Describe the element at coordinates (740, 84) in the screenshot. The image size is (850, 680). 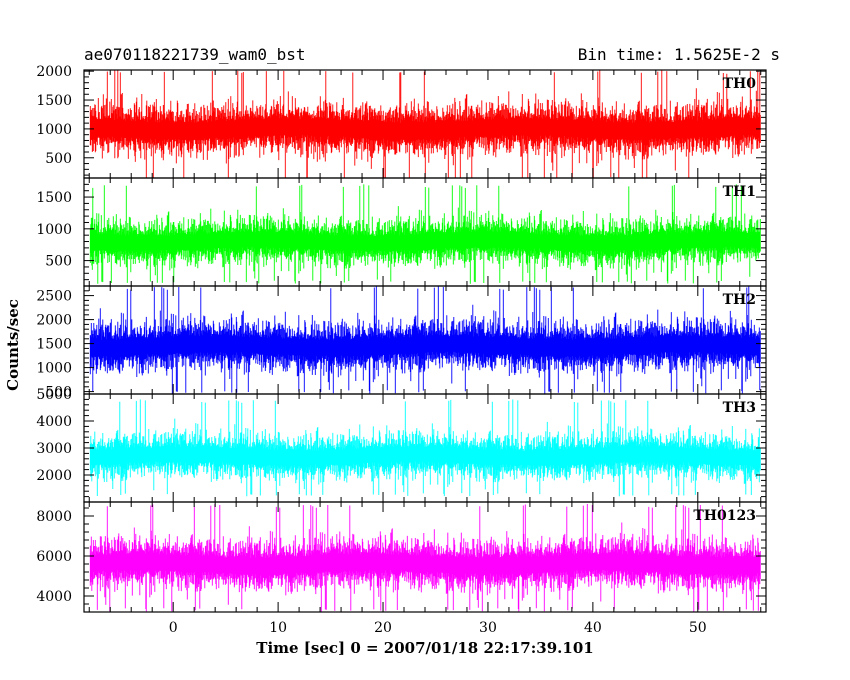
I see `panel-label: TH0` at that location.